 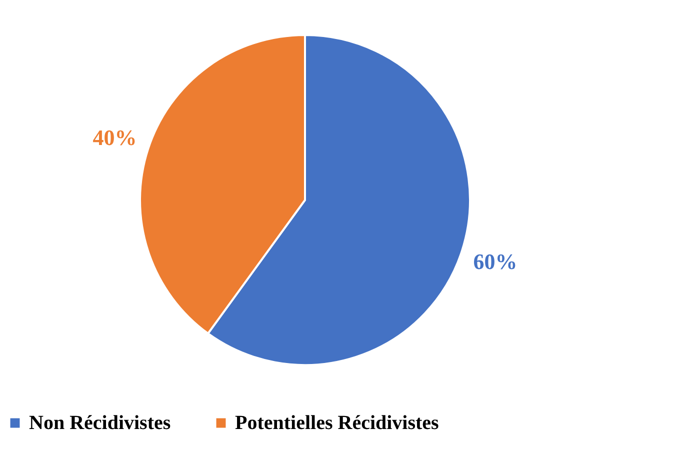 What do you see at coordinates (114, 137) in the screenshot?
I see `data-label: 40%` at bounding box center [114, 137].